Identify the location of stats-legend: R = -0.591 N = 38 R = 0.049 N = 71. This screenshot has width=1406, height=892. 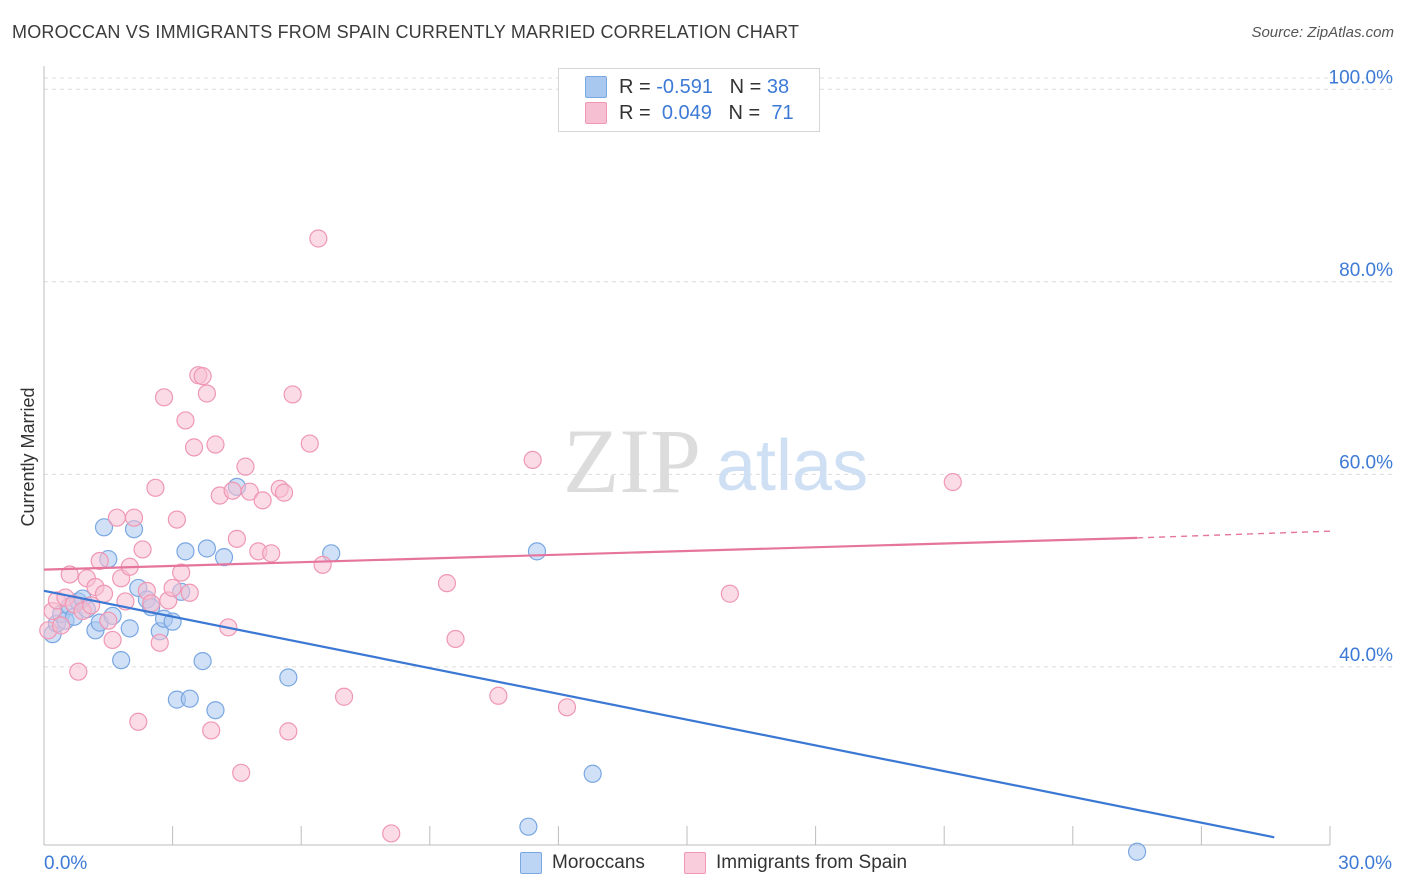
(689, 100).